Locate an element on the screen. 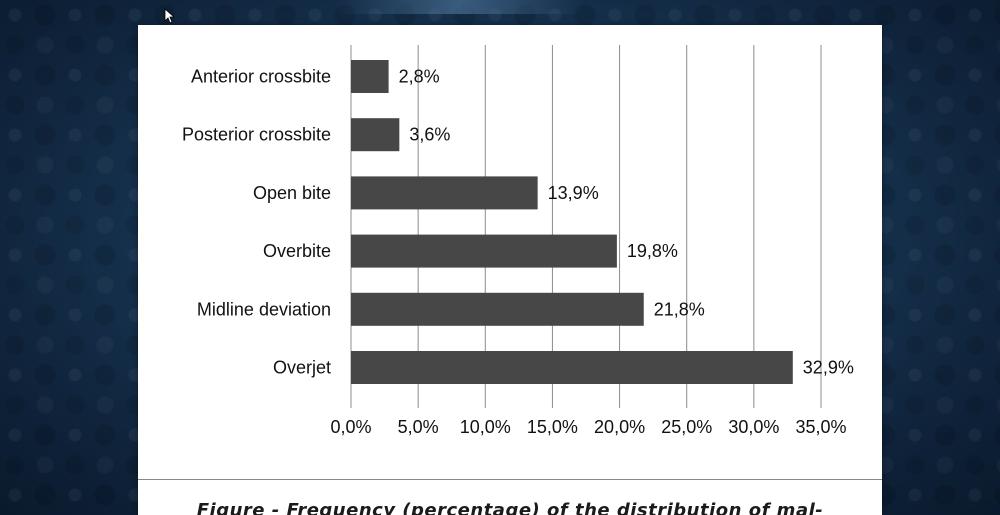 The width and height of the screenshot is (1000, 515). x-tick-label: 35,0% is located at coordinates (820, 427).